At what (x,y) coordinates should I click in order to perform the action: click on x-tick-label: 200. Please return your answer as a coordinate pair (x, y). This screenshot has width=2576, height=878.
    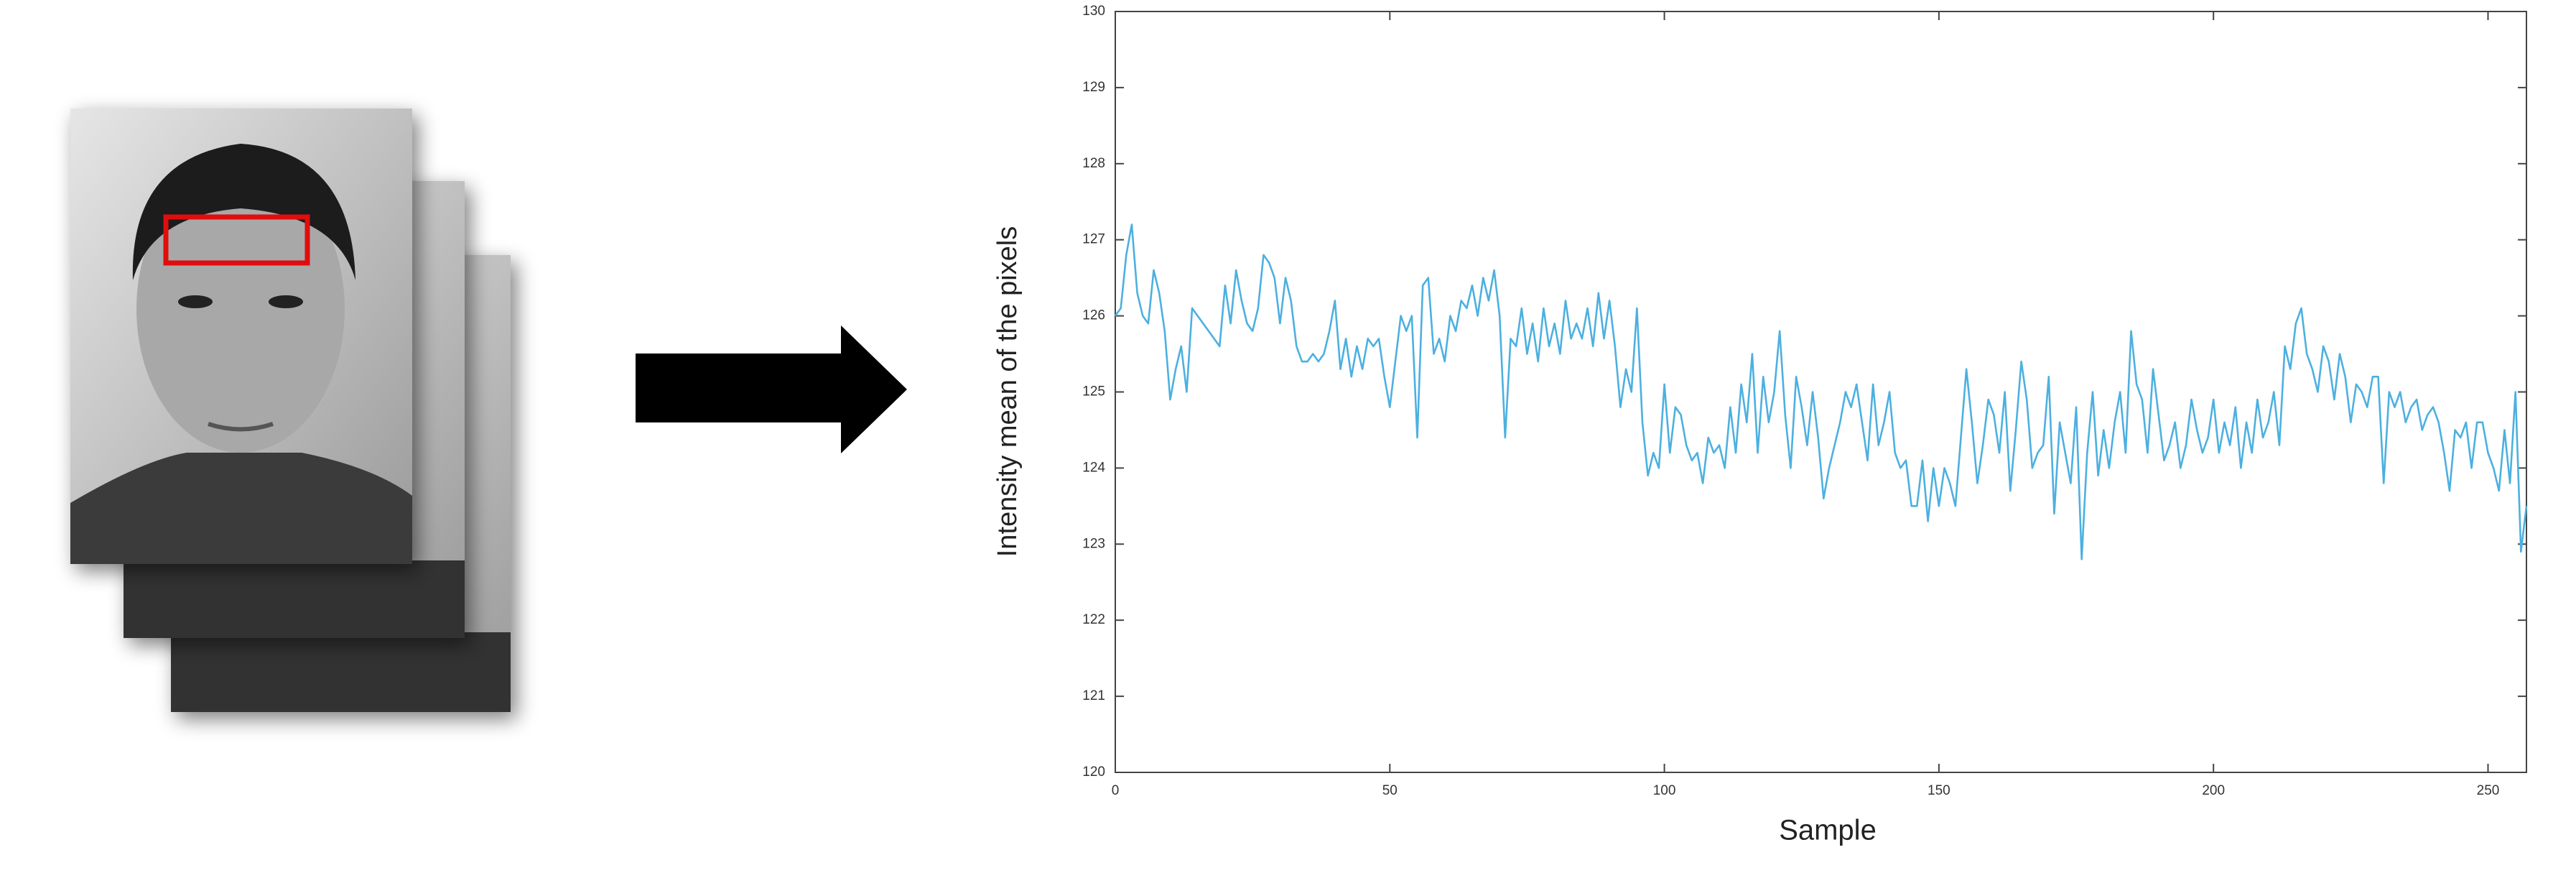
    Looking at the image, I should click on (2213, 791).